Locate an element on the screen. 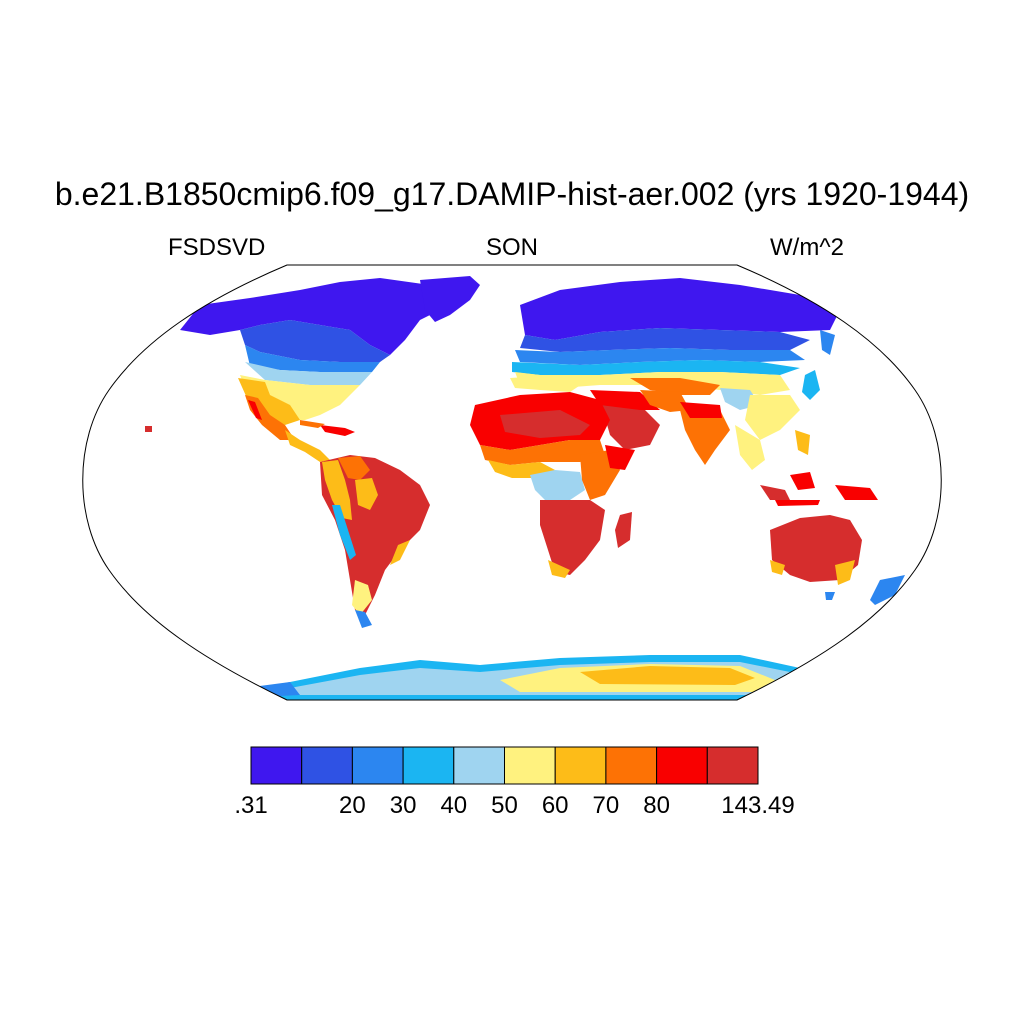 Image resolution: width=1024 pixels, height=1024 pixels. colorbar-tick-label: 20 is located at coordinates (352, 805).